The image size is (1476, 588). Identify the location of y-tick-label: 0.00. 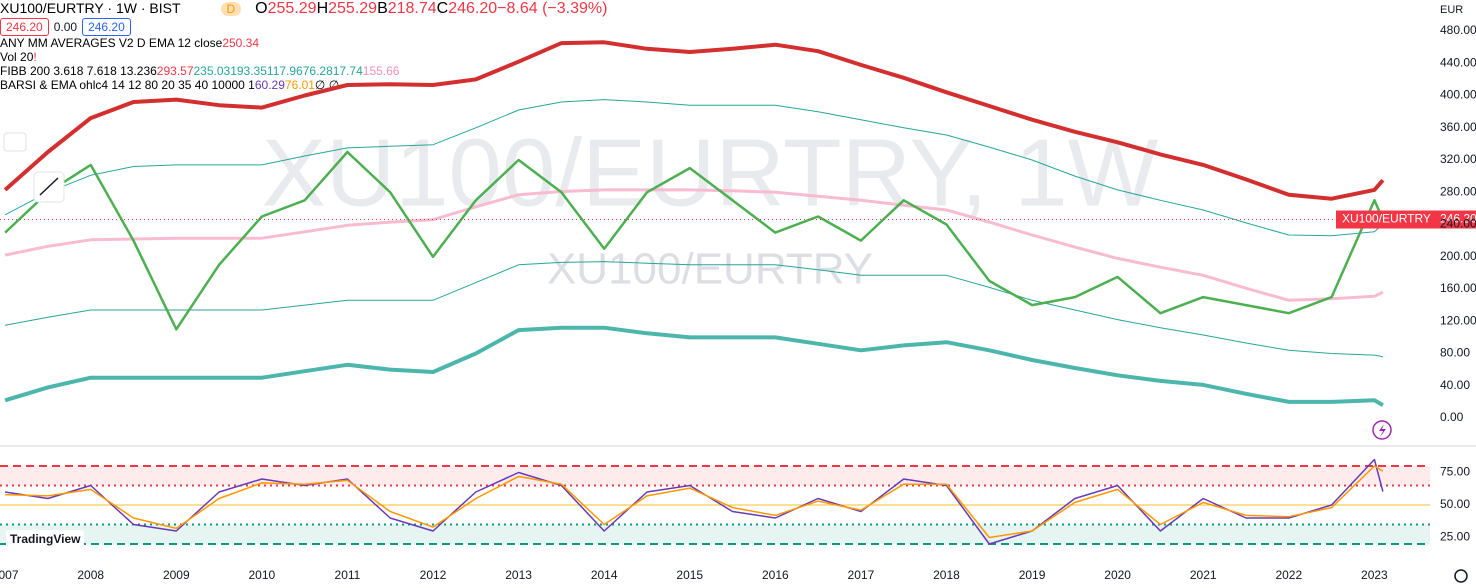
(1452, 417).